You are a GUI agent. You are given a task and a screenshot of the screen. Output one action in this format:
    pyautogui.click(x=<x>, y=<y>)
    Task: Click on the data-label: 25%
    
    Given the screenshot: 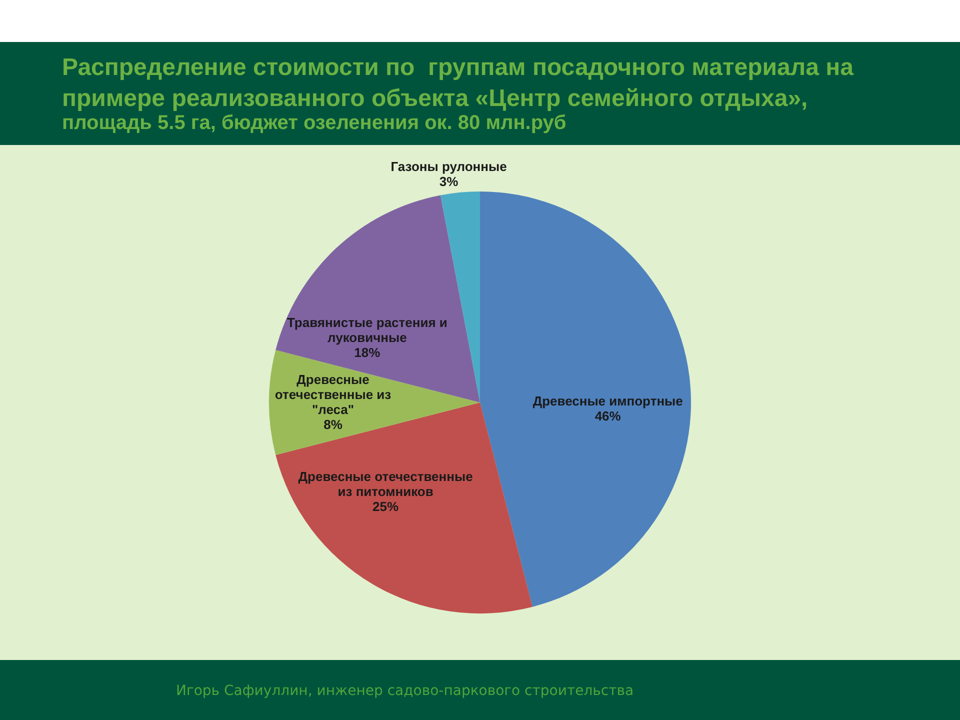 What is the action you would take?
    pyautogui.click(x=385, y=506)
    